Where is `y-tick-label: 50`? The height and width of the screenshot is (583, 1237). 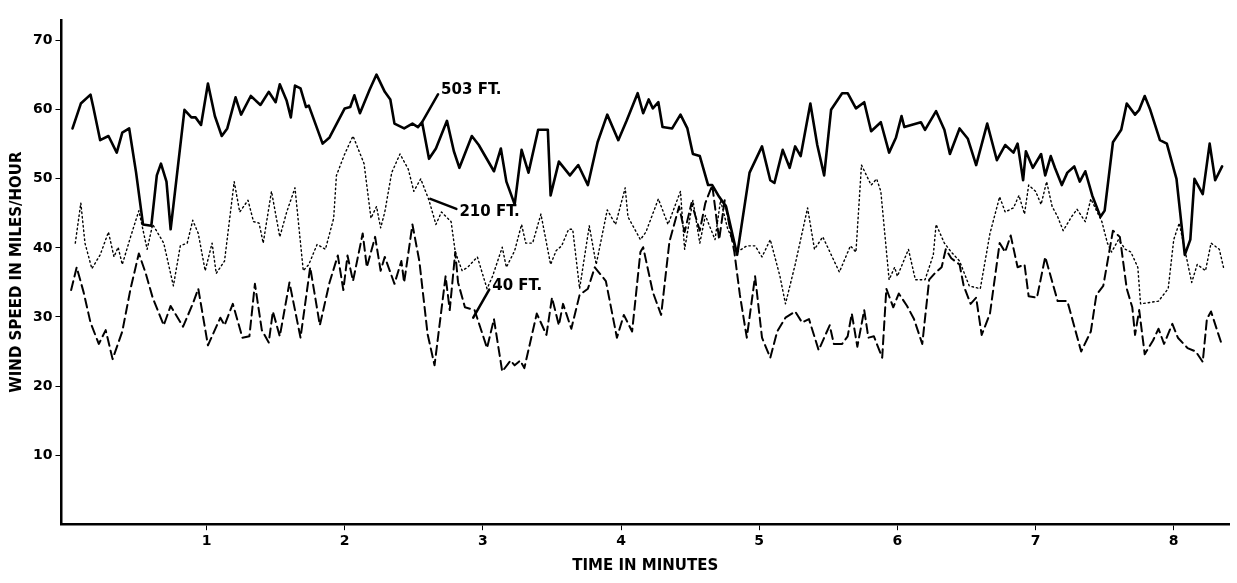 y-tick-label: 50 is located at coordinates (43, 177).